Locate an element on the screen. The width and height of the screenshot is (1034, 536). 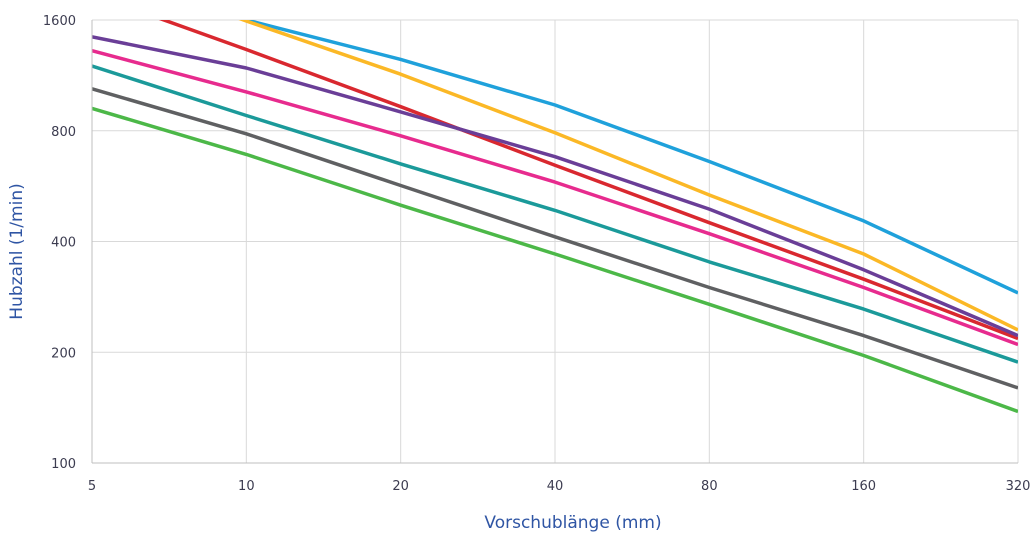
x-axis-title: Vorschublänge (mm) is located at coordinates (572, 523).